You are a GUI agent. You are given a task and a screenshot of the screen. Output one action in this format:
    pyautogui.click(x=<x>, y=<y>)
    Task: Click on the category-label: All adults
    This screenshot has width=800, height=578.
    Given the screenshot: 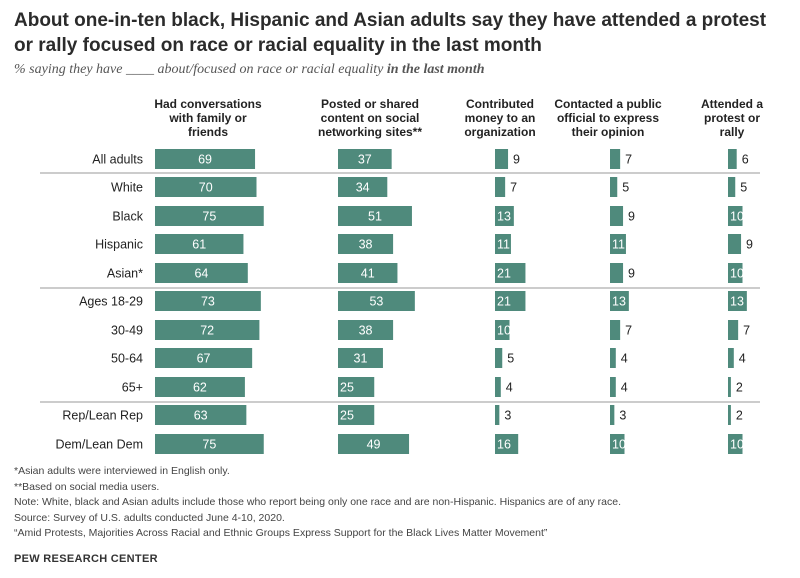 What is the action you would take?
    pyautogui.click(x=117, y=160)
    